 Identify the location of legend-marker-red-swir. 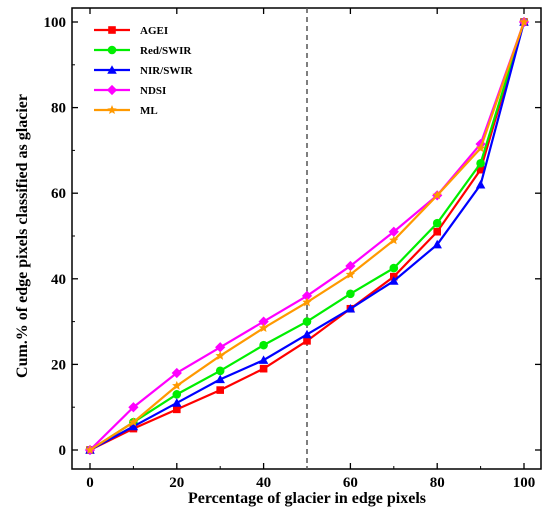
(112, 50).